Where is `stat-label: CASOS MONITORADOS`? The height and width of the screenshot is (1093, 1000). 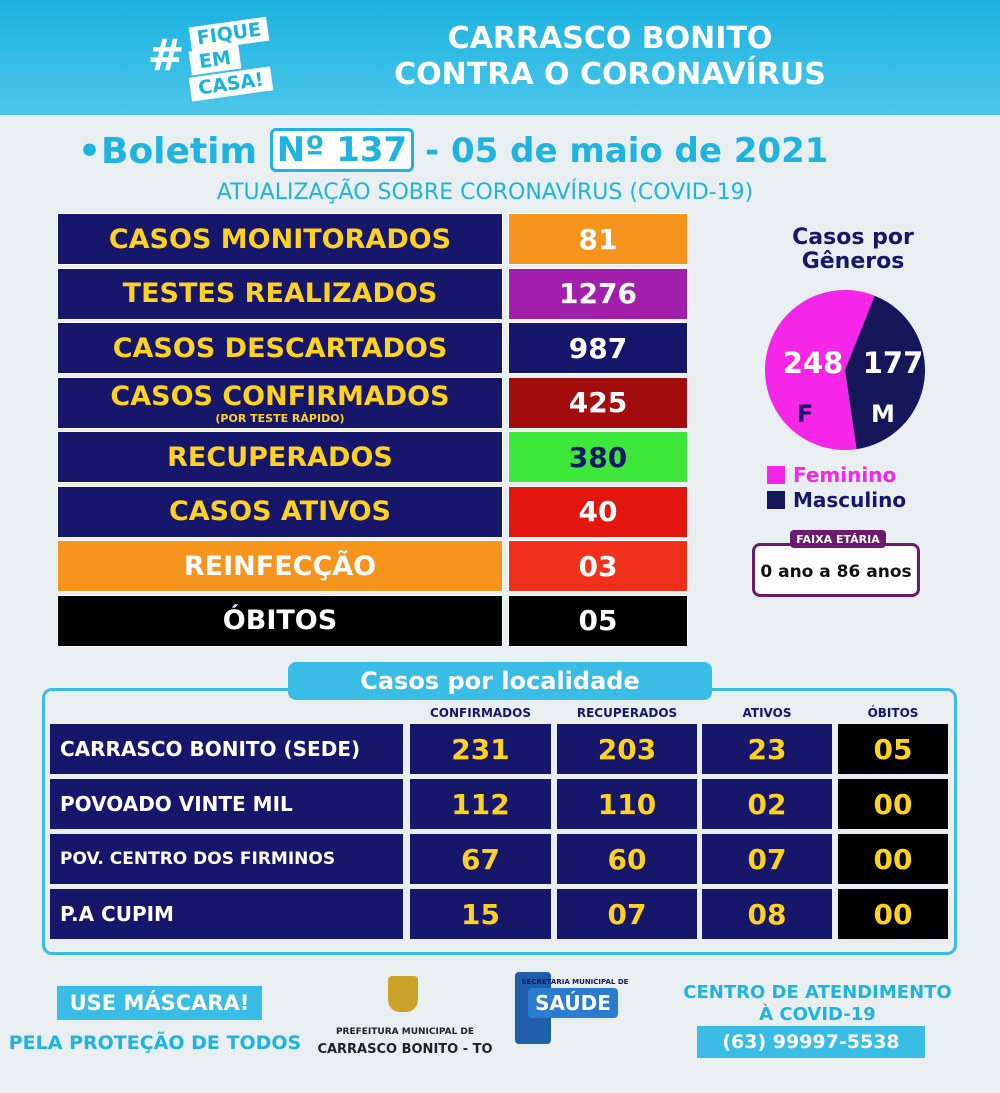
stat-label: CASOS MONITORADOS is located at coordinates (280, 239).